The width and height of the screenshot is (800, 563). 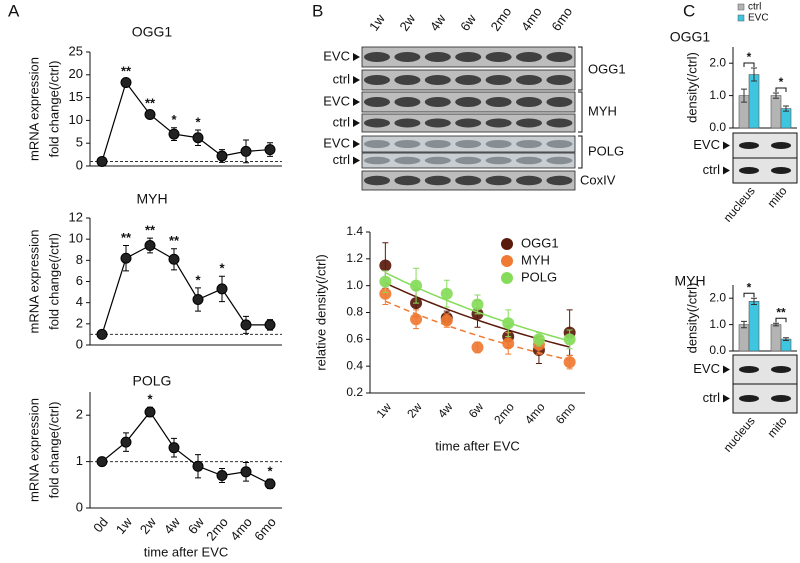 I want to click on x-tick-label: 6mo, so click(x=566, y=413).